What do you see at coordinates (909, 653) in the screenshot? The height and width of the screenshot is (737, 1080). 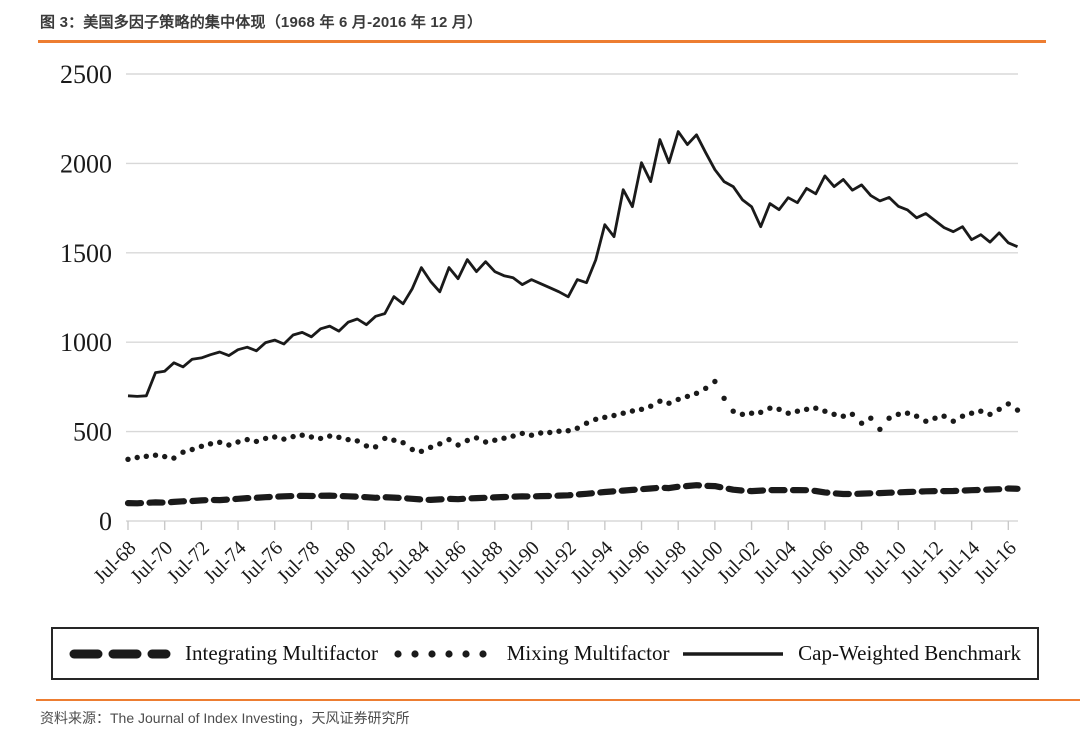 I see `legend-label-benchmark: Cap-Weighted Benchmark` at bounding box center [909, 653].